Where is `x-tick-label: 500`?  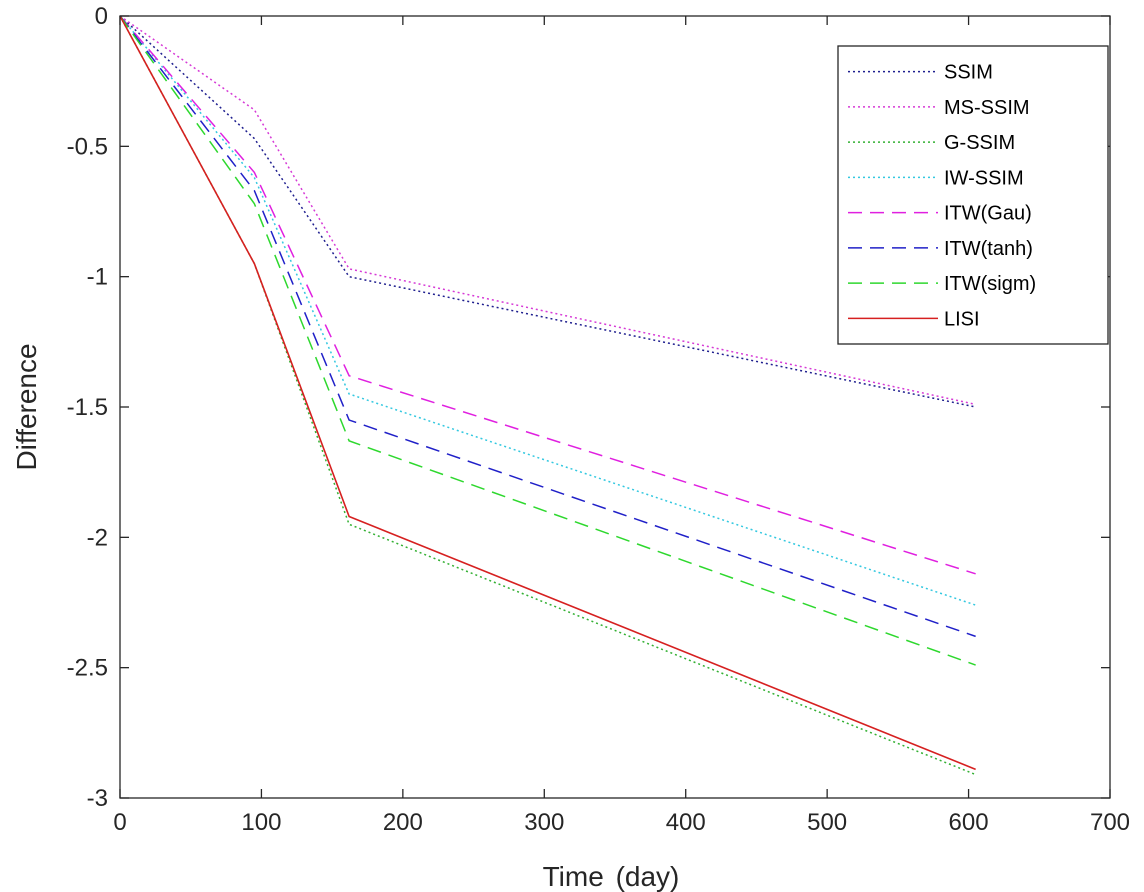 x-tick-label: 500 is located at coordinates (827, 822).